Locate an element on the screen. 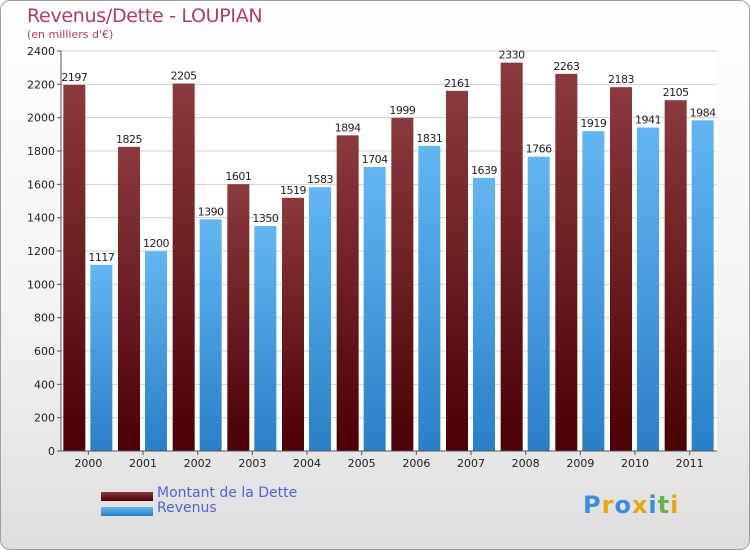  data-label-dette: 1825 is located at coordinates (129, 139).